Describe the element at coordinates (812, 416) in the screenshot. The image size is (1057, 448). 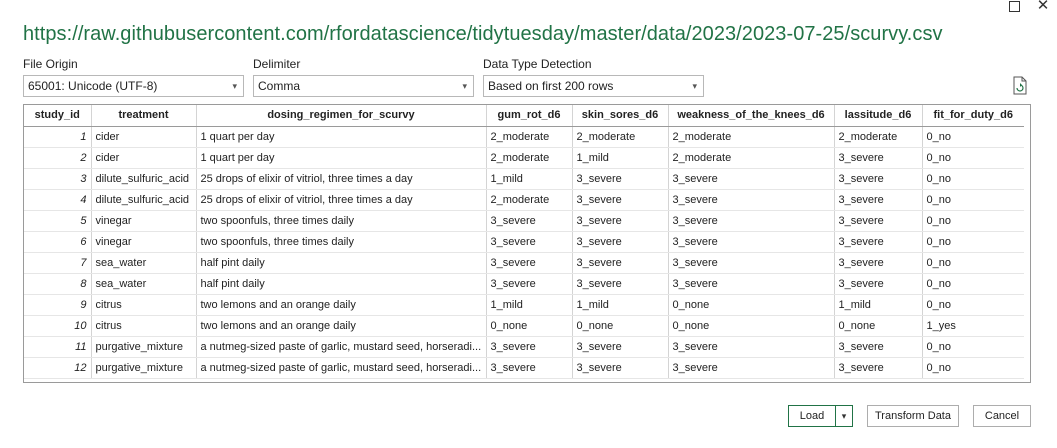
I see `load-button: Load` at that location.